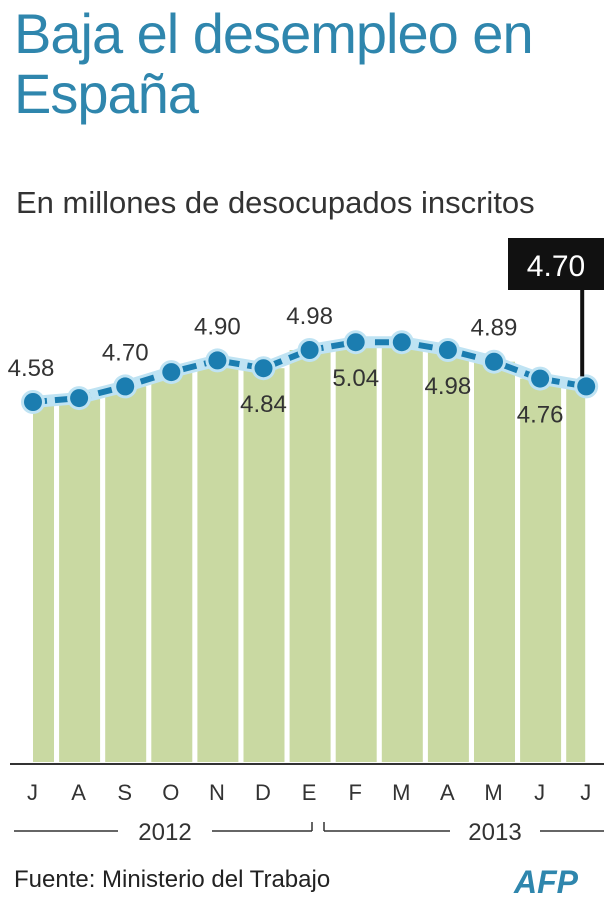 This screenshot has height=918, width=604. I want to click on x-tick-label: S, so click(125, 792).